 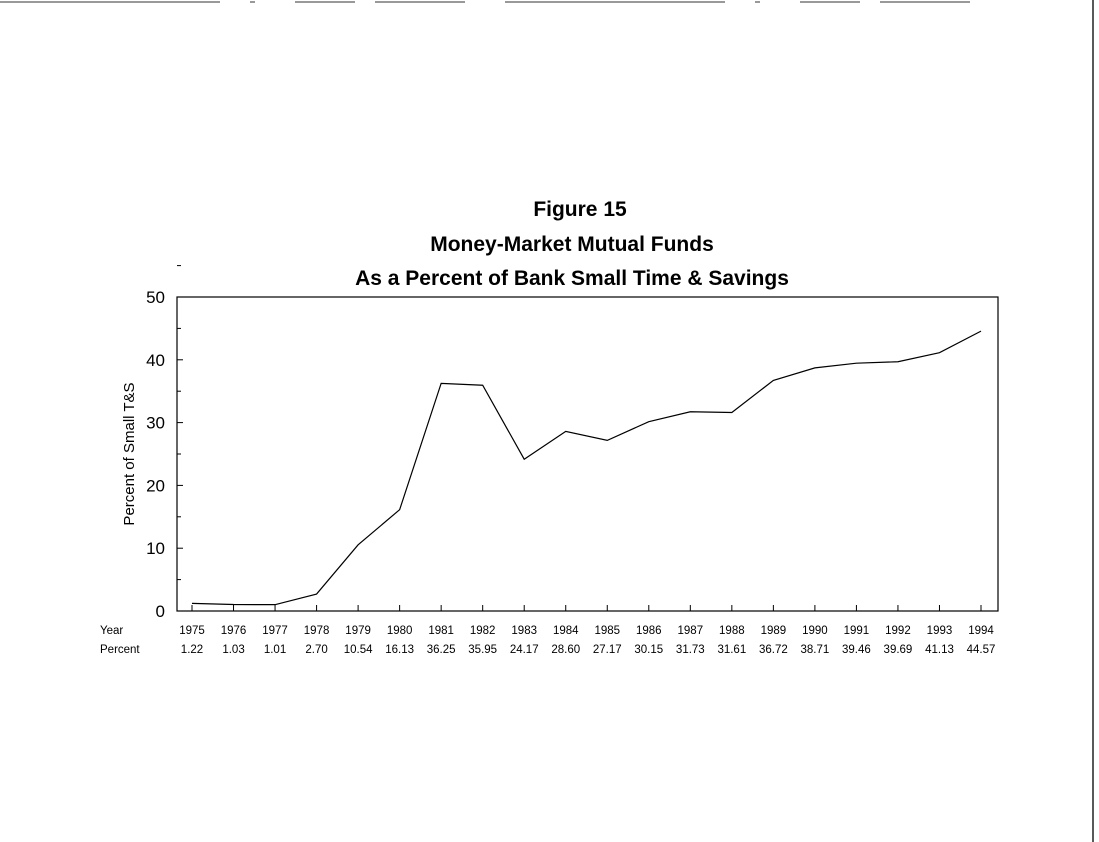 I want to click on x-tick-label: 1986, so click(x=649, y=631).